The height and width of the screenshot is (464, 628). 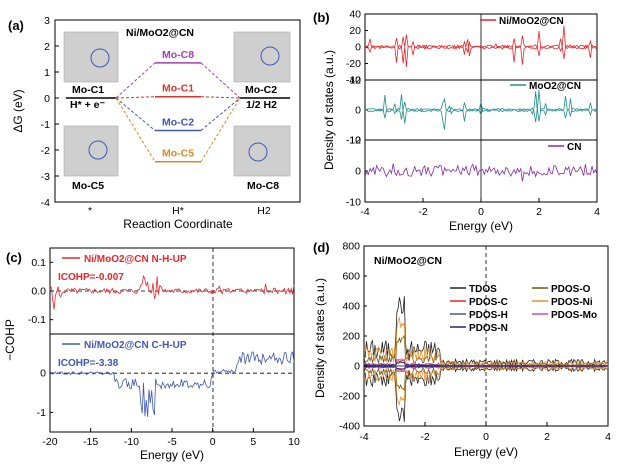 I want to click on label-mo-c2: Mo-C2, so click(x=261, y=90).